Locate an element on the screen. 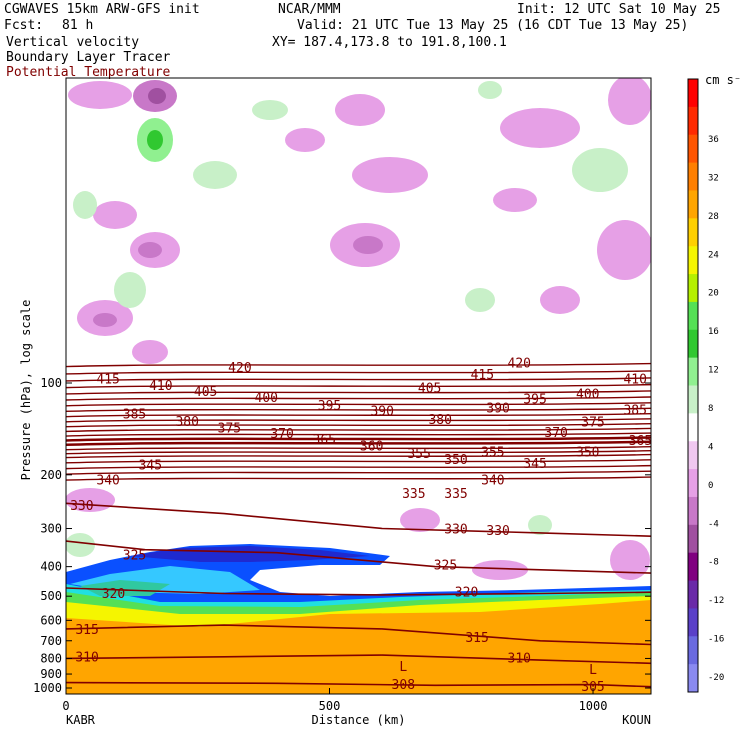 The image size is (740, 740). theta-label: 320 is located at coordinates (466, 593).